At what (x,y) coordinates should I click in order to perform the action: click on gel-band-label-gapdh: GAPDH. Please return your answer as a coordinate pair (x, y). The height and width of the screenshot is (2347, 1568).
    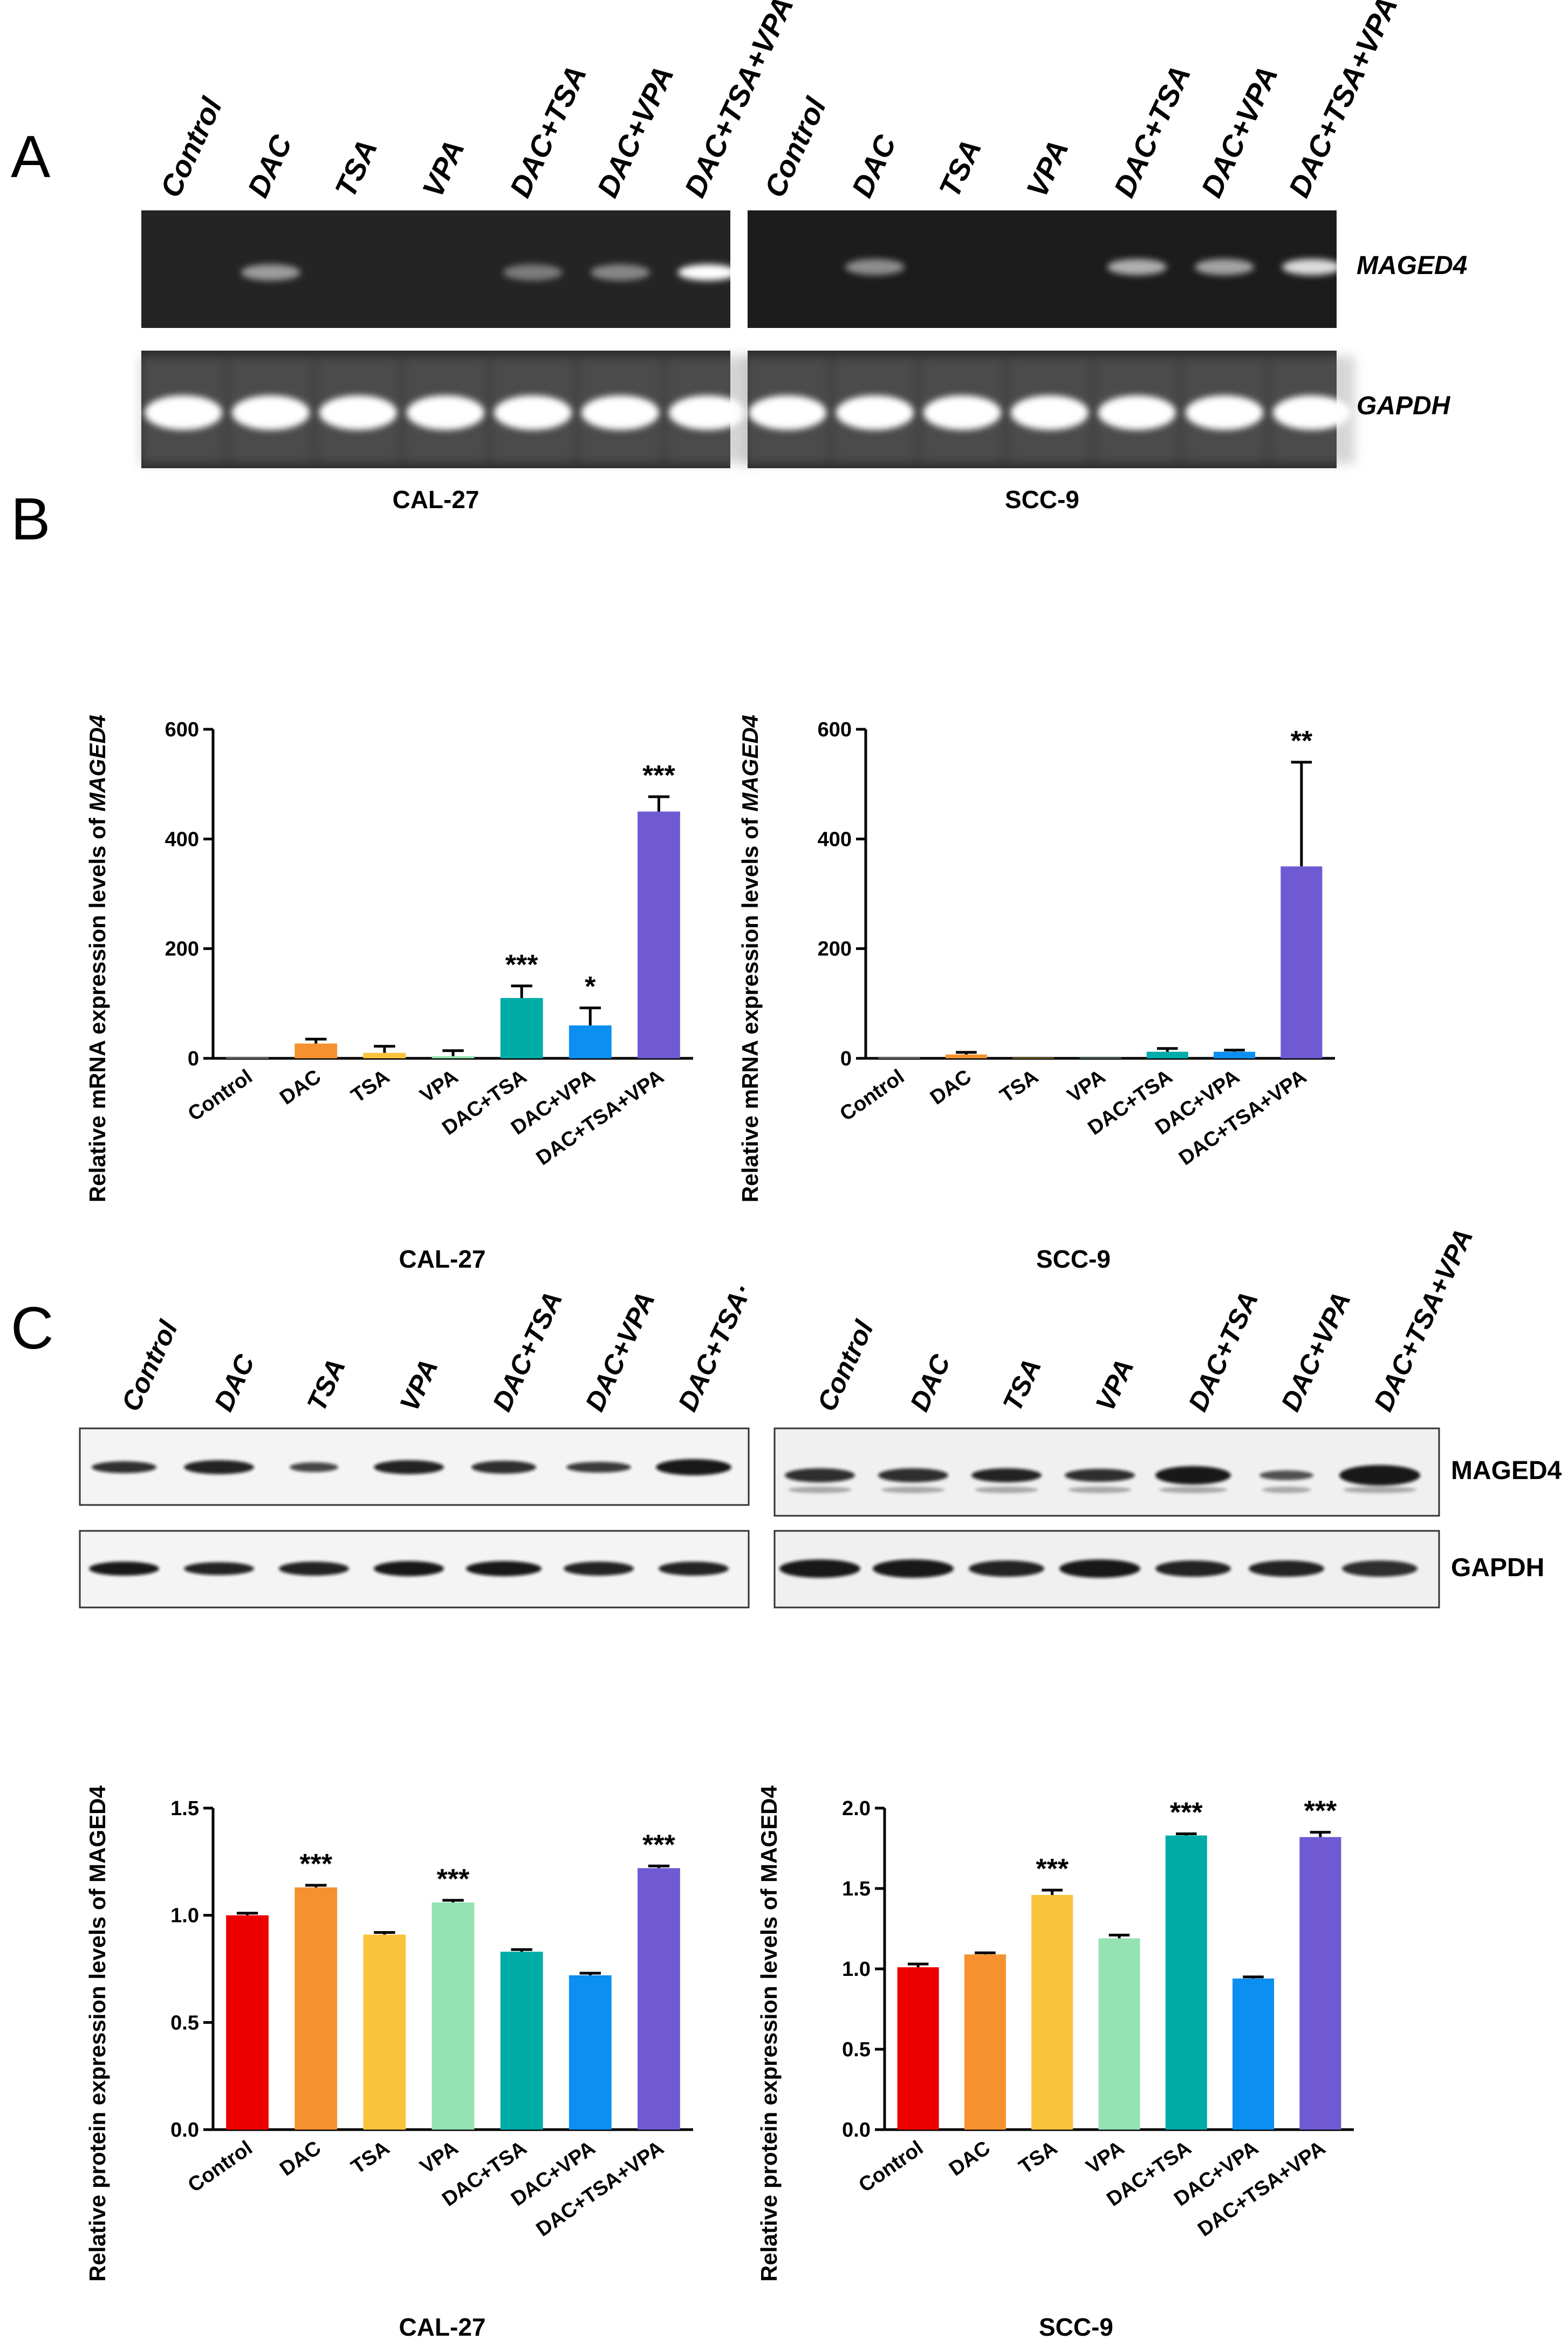
    Looking at the image, I should click on (1404, 406).